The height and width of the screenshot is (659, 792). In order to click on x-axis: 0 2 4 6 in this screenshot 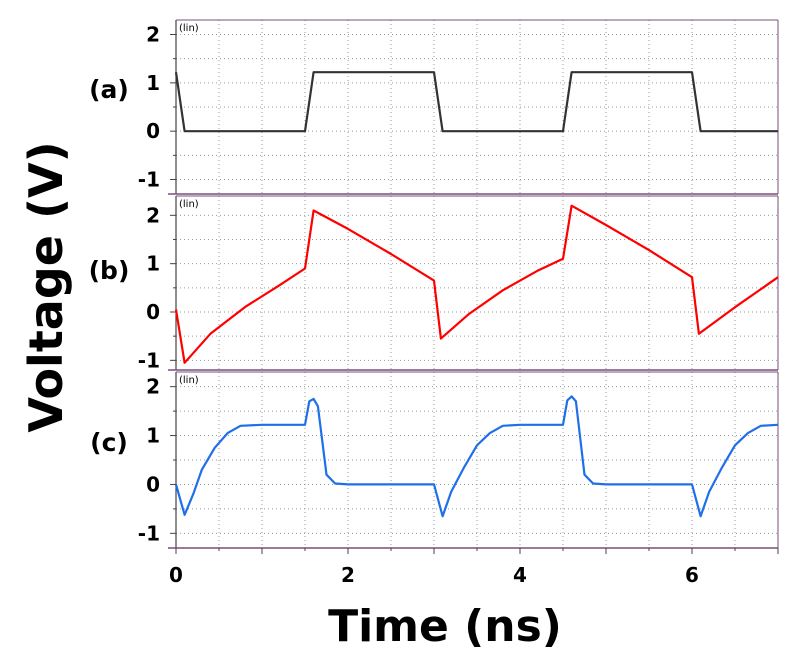, I will do `click(474, 567)`.